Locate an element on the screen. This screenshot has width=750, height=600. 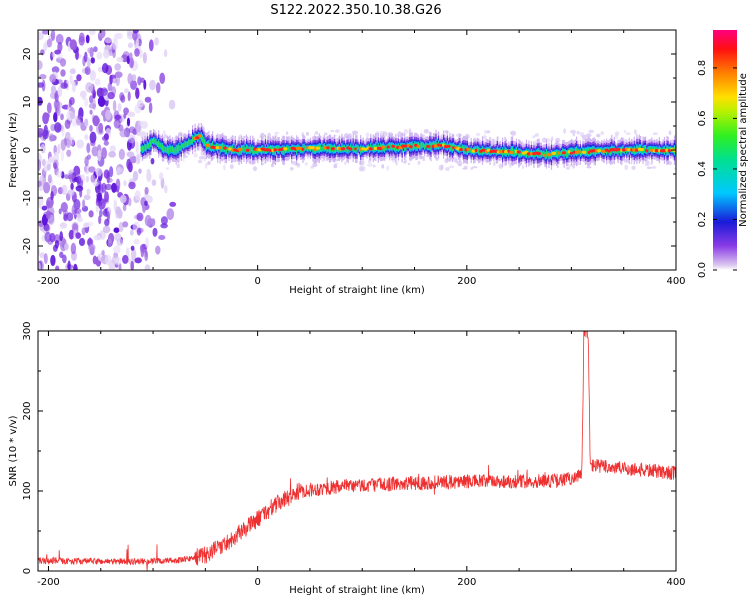
y-tick-label: 20 is located at coordinates (27, 54).